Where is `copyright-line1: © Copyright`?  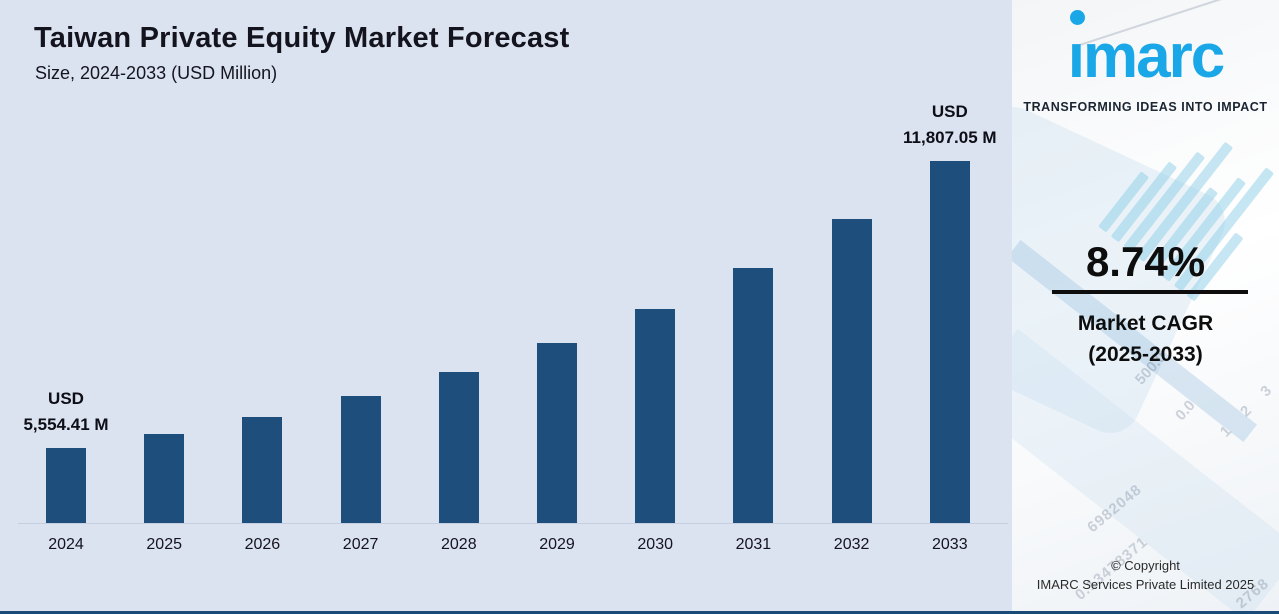
copyright-line1: © Copyright is located at coordinates (1145, 565).